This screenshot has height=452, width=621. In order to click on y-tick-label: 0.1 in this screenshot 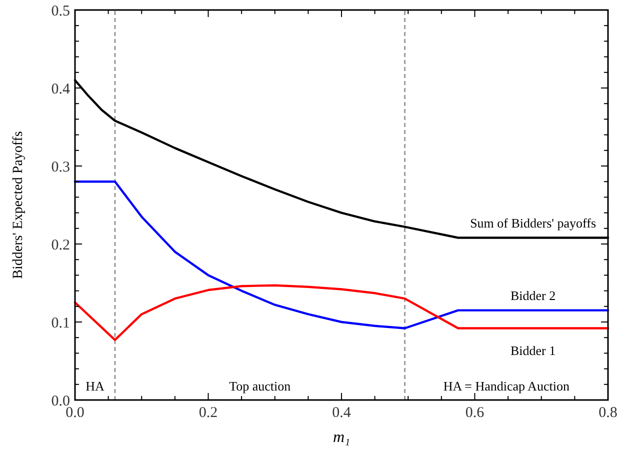, I will do `click(60, 323)`.